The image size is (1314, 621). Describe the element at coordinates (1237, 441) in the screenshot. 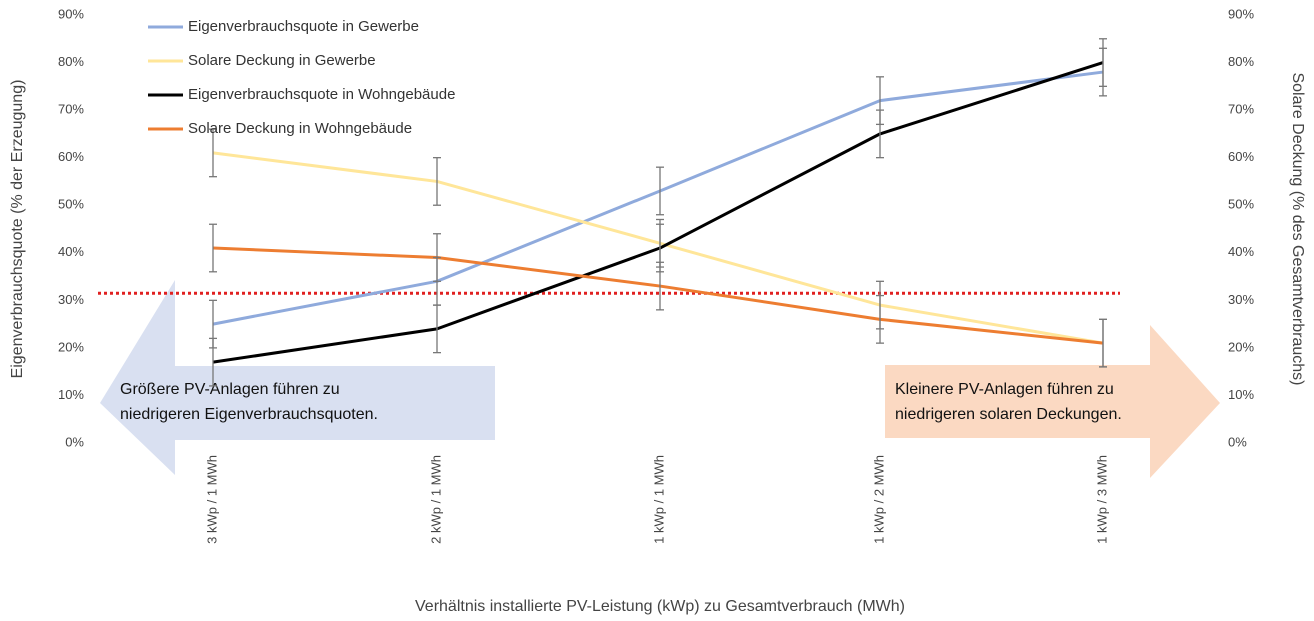

I see `y2-tick-label: 0%` at that location.